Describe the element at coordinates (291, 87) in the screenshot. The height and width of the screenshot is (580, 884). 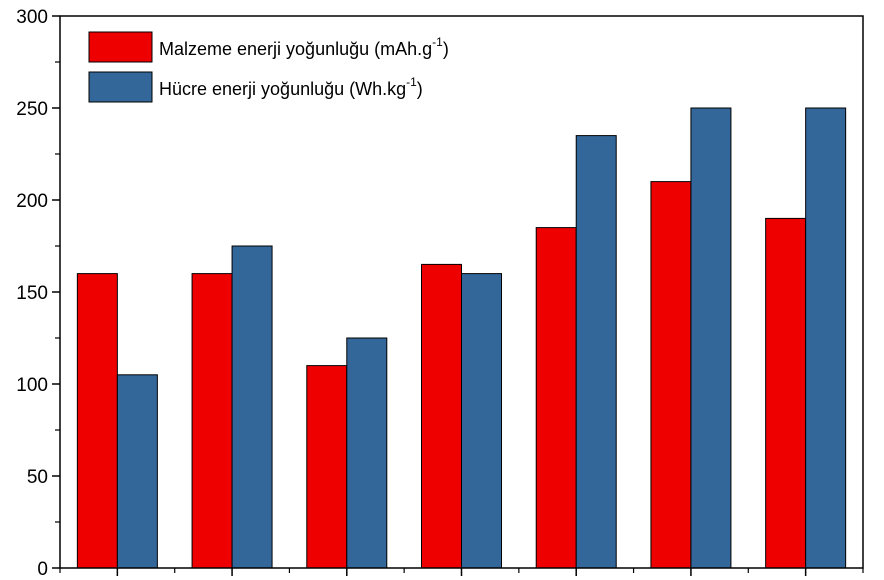
I see `legend-label-hucre: Hücre enerji yoğunluğu (Wh.kg-1)` at that location.